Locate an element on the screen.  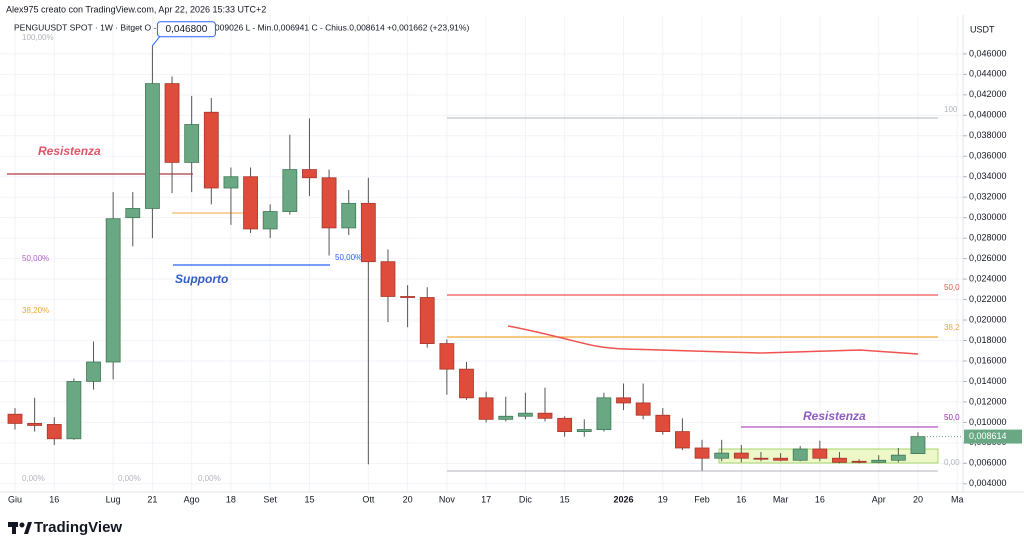
x-tick-label: 17 is located at coordinates (486, 499).